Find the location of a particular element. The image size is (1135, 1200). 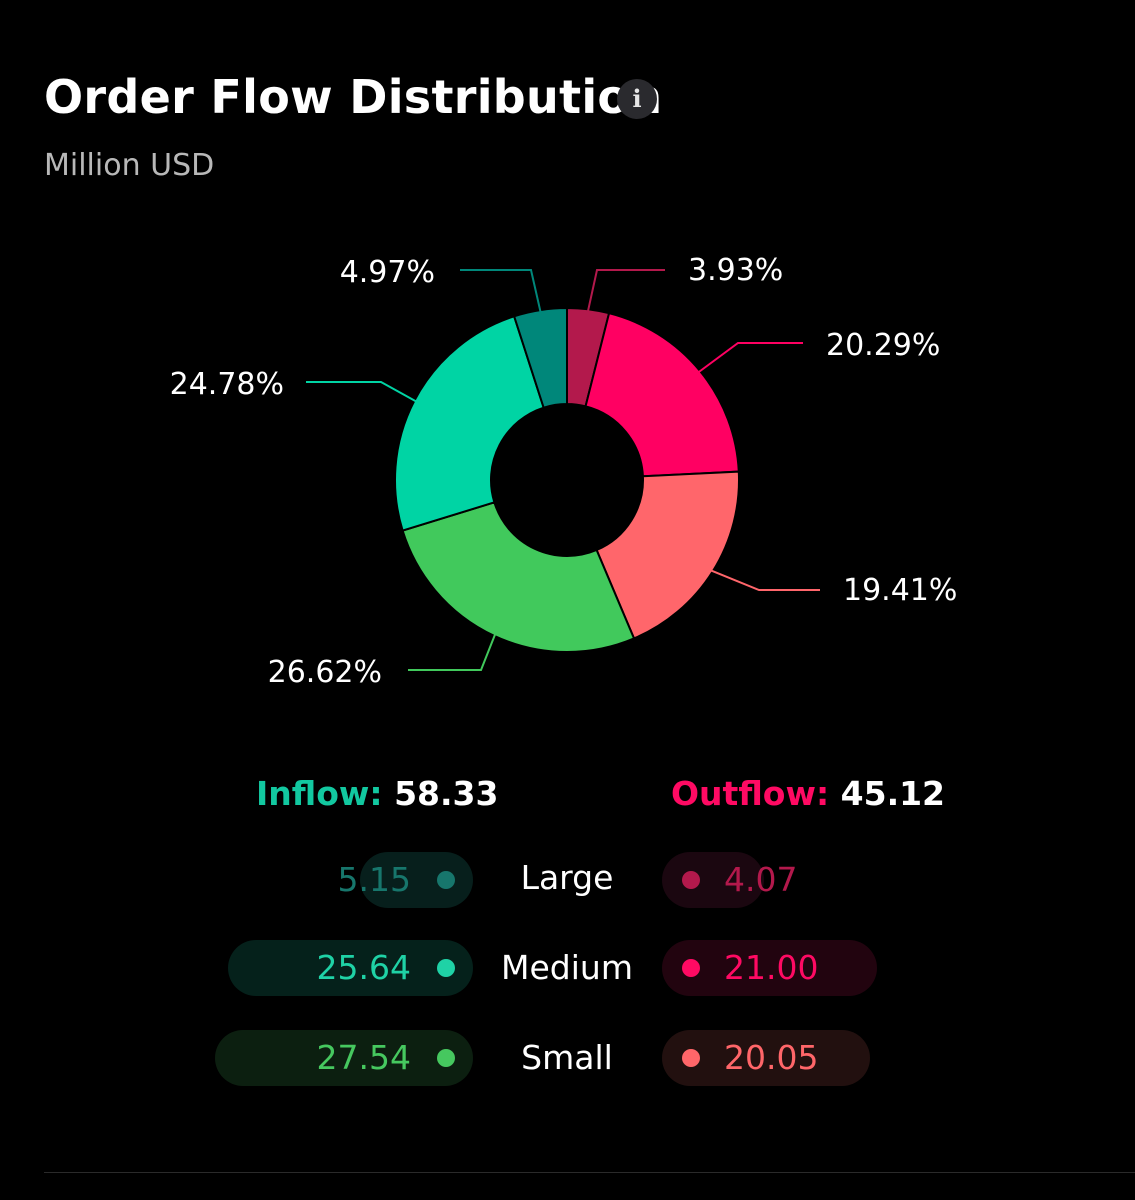

outflow-large-value: 4.07 is located at coordinates (761, 879).